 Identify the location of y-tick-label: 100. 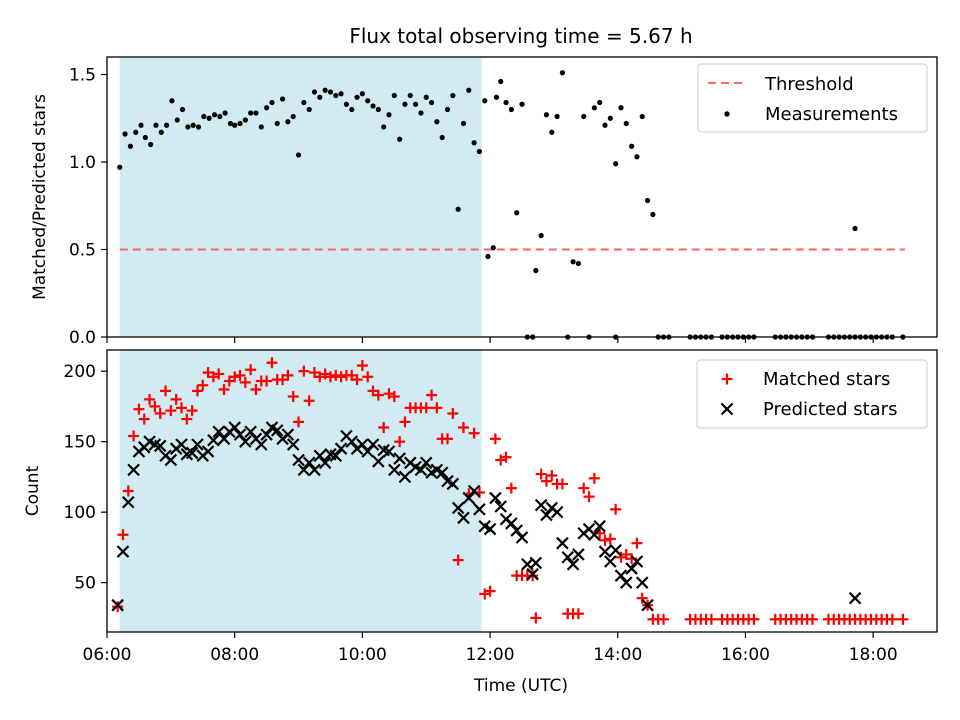
(80, 513).